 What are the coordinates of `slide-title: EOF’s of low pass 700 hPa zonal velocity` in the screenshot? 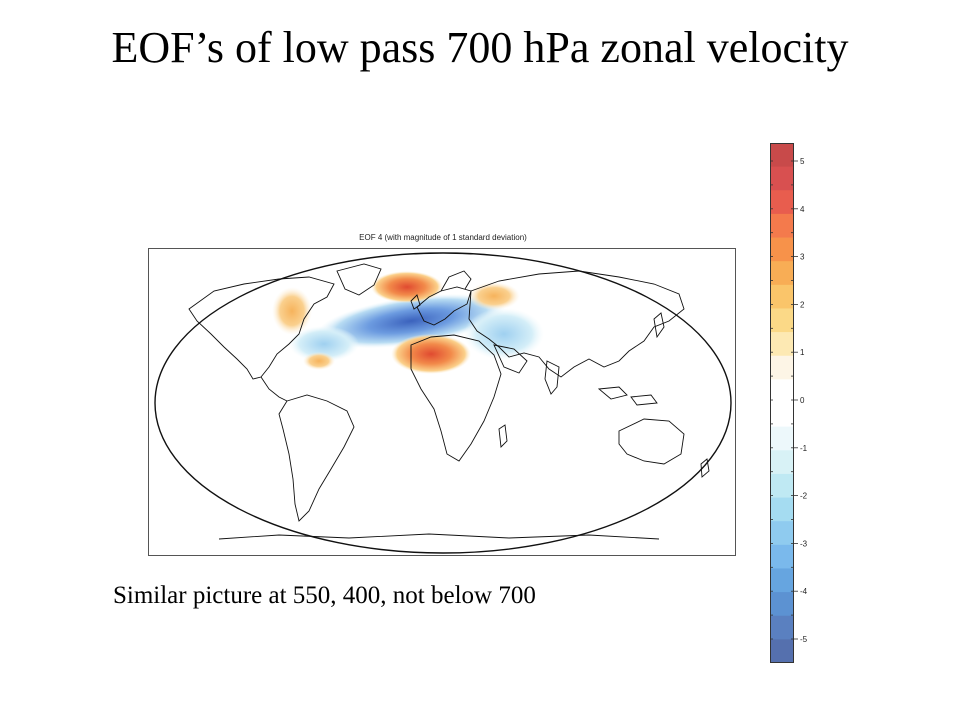 It's located at (480, 47).